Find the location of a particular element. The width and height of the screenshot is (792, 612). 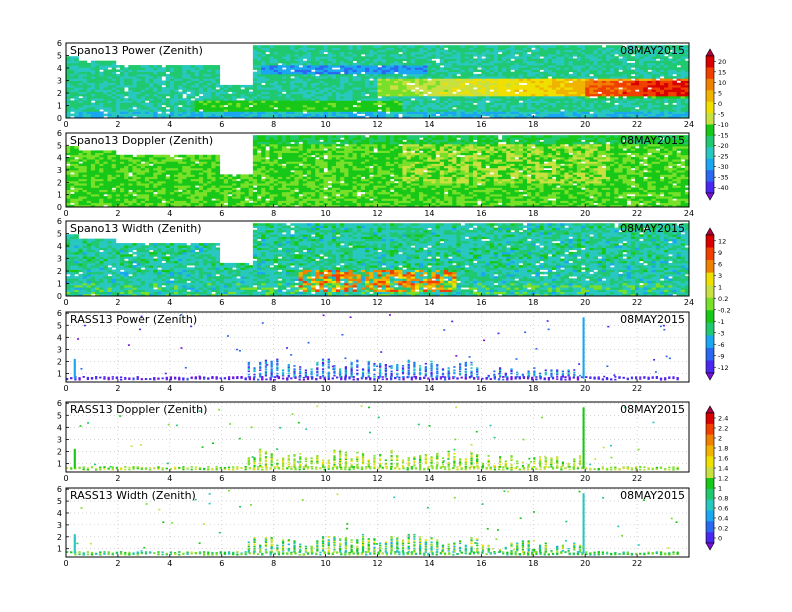

panel-title: Spano13 Power (Zenith) is located at coordinates (136, 50).